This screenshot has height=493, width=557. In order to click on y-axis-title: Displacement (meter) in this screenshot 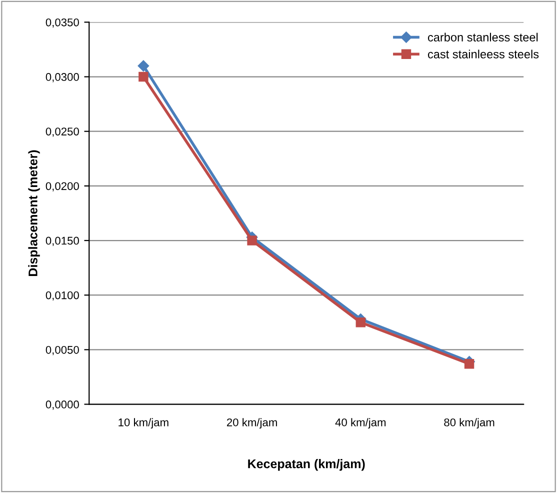, I will do `click(34, 213)`.